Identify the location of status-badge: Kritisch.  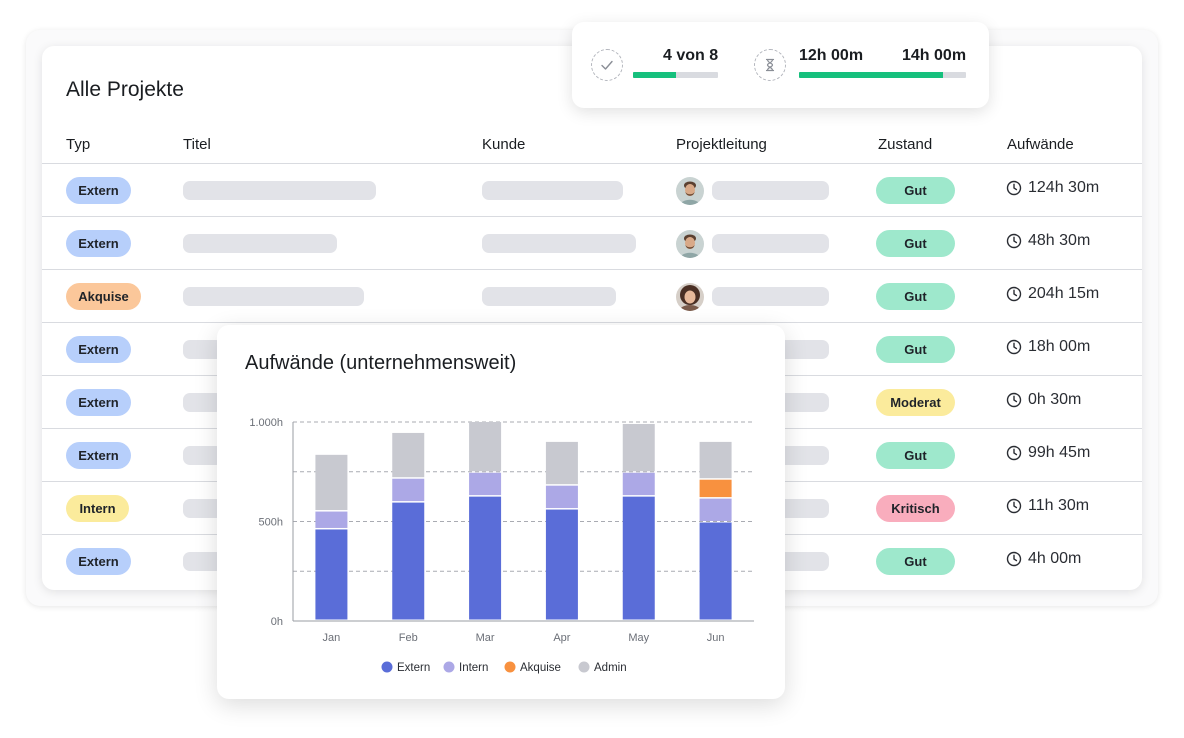
(915, 508).